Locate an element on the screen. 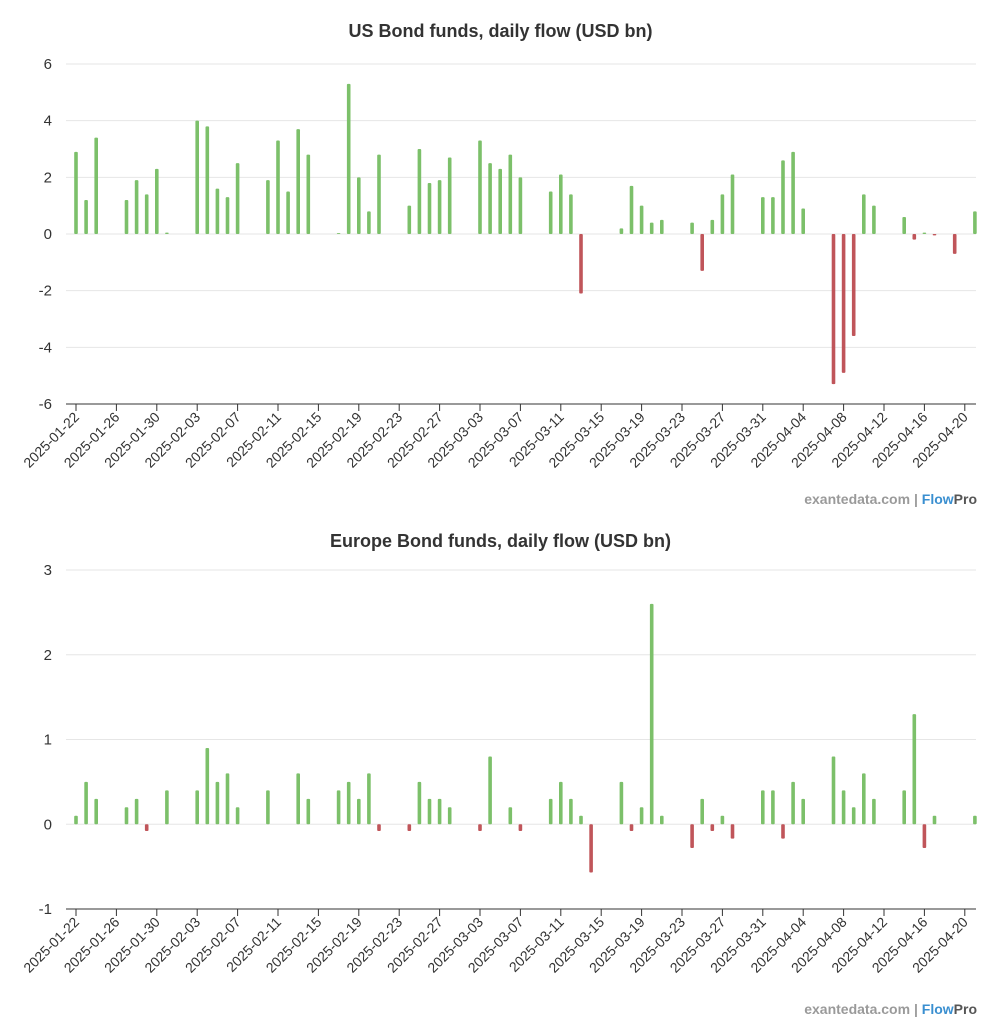 The image size is (1001, 1021). y-tick-label: 0 is located at coordinates (48, 824).